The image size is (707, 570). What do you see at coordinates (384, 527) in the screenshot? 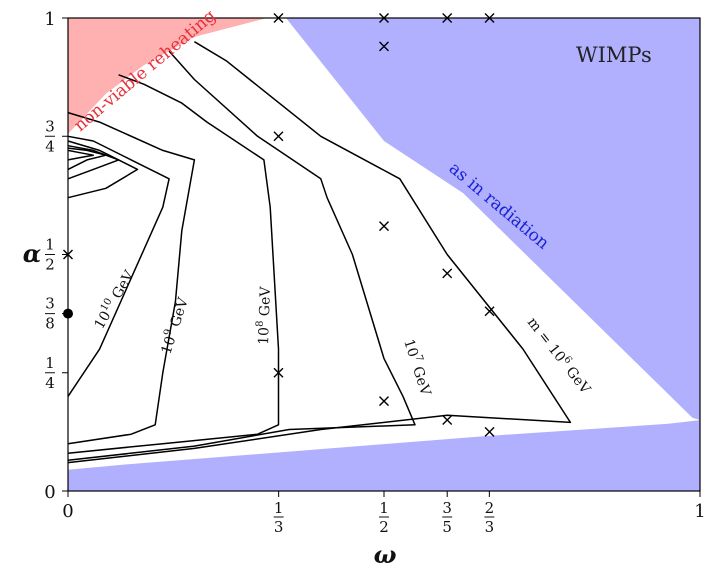
I see `x-tick-denominator: 2` at bounding box center [384, 527].